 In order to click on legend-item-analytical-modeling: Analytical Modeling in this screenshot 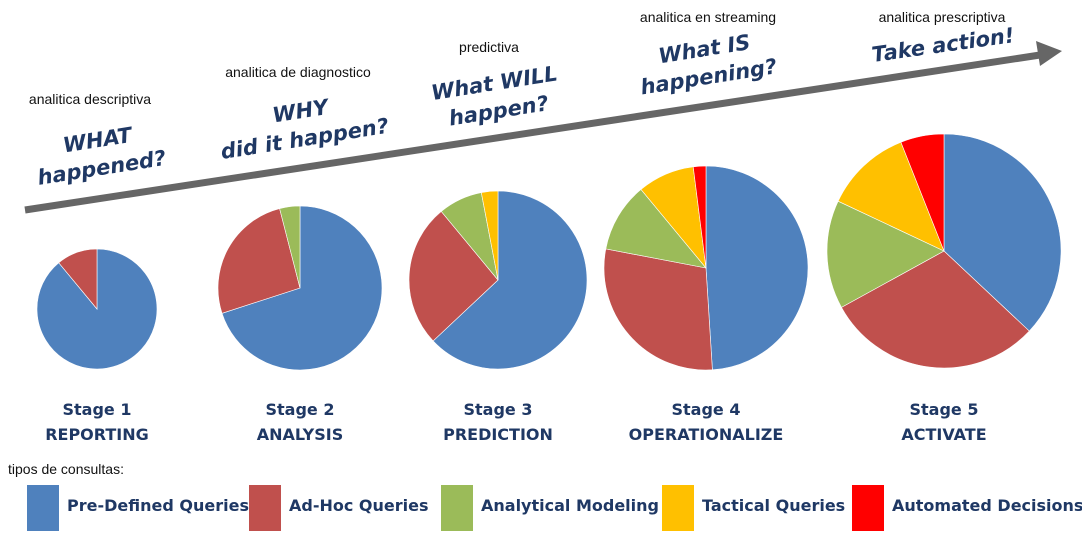, I will do `click(550, 508)`.